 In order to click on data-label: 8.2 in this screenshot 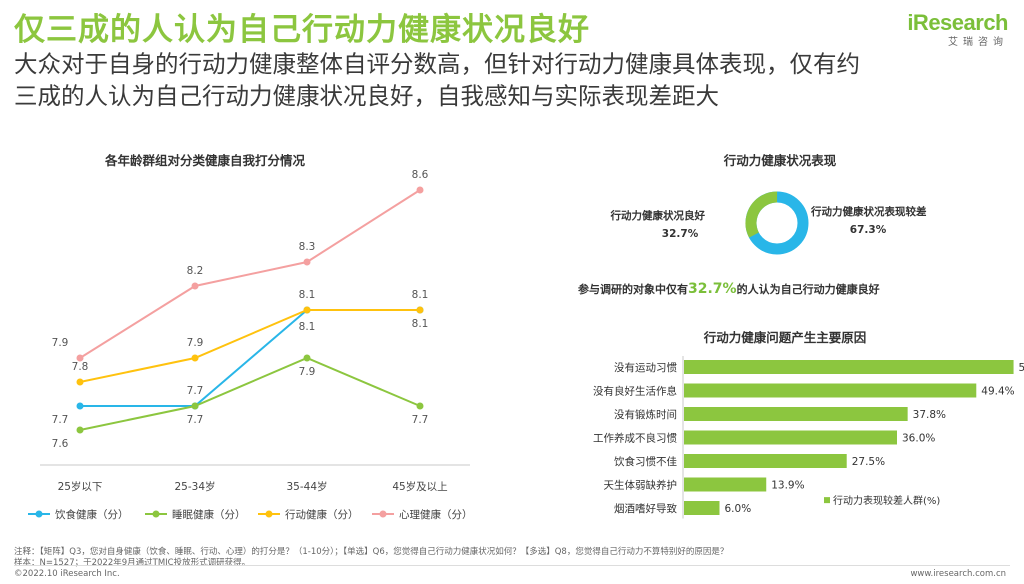, I will do `click(195, 271)`.